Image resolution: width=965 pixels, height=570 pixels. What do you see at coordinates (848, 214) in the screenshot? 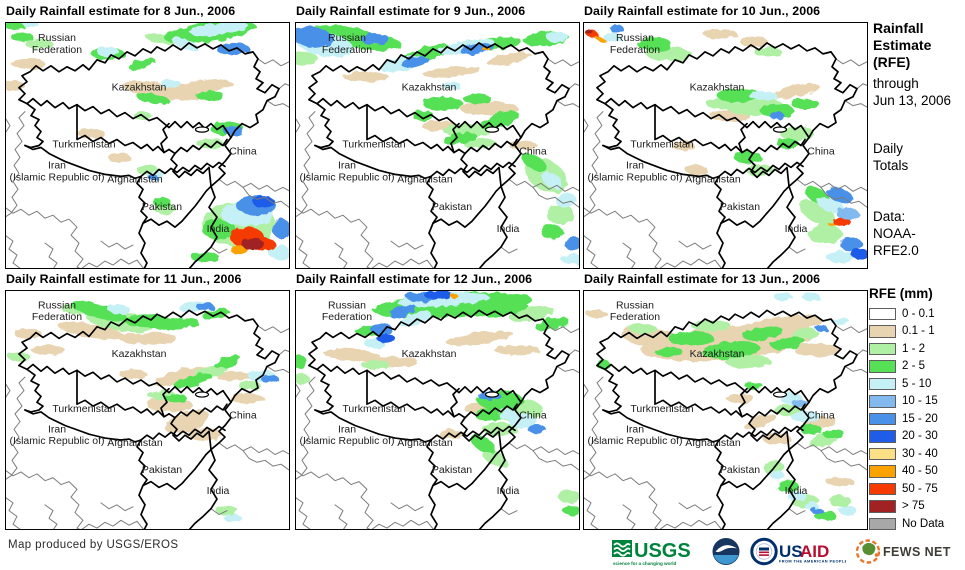
I see `rain-blob-lblue` at bounding box center [848, 214].